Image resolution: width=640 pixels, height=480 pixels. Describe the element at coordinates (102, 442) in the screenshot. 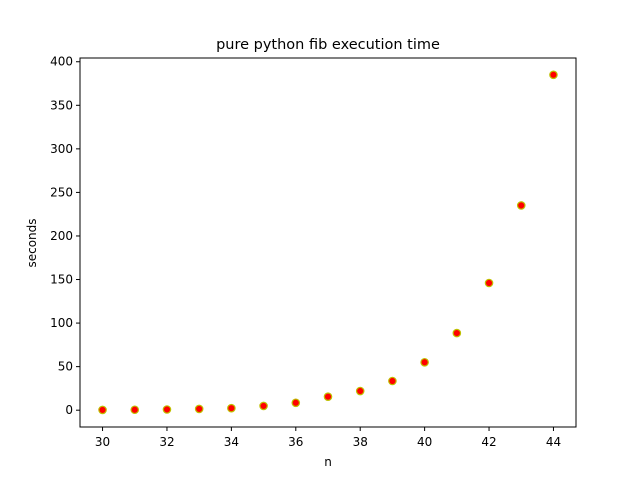

I see `x-tick-label: 30` at that location.